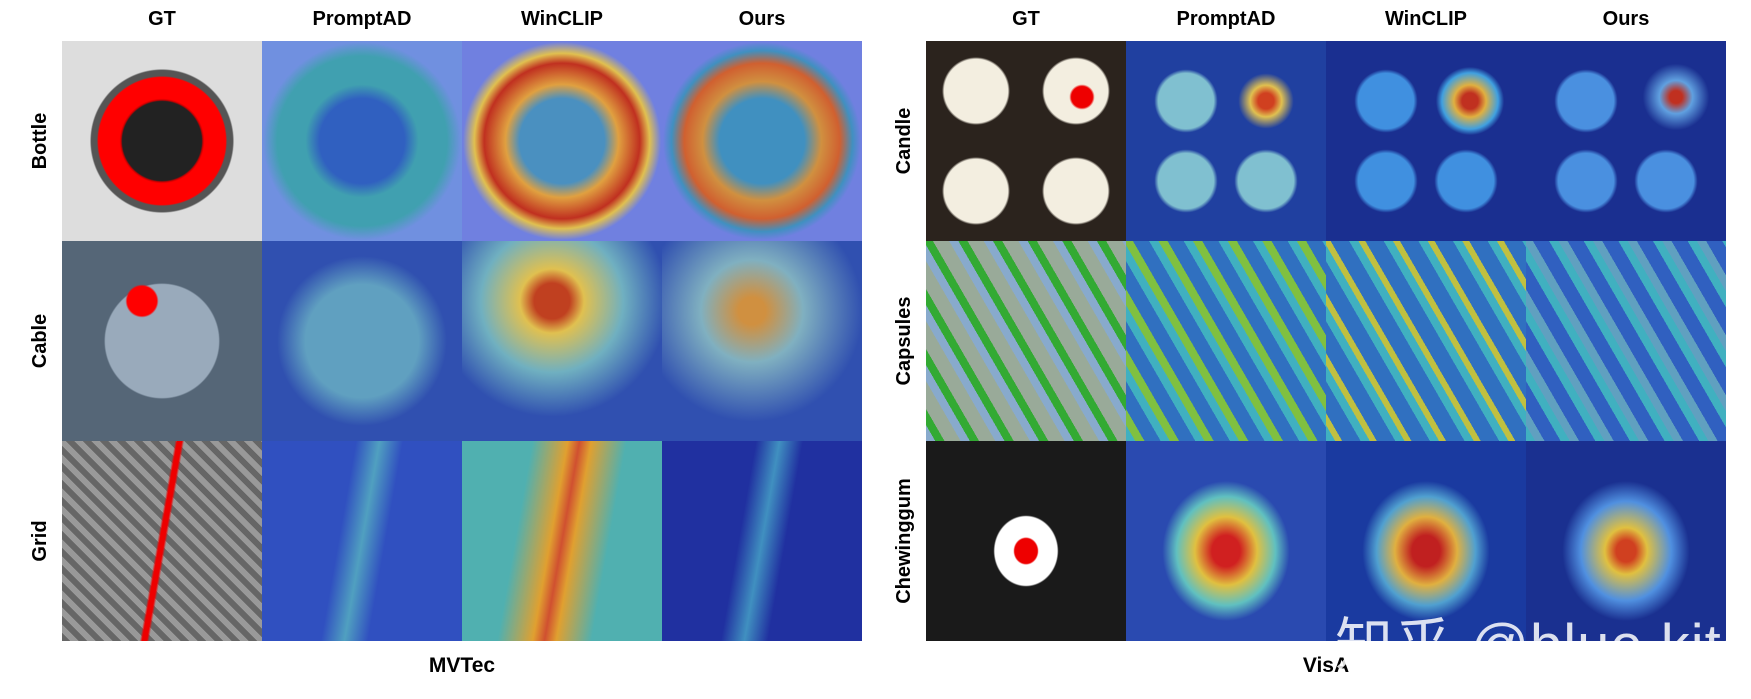 This screenshot has height=699, width=1751. What do you see at coordinates (40, 141) in the screenshot?
I see `row-label: Bottle` at bounding box center [40, 141].